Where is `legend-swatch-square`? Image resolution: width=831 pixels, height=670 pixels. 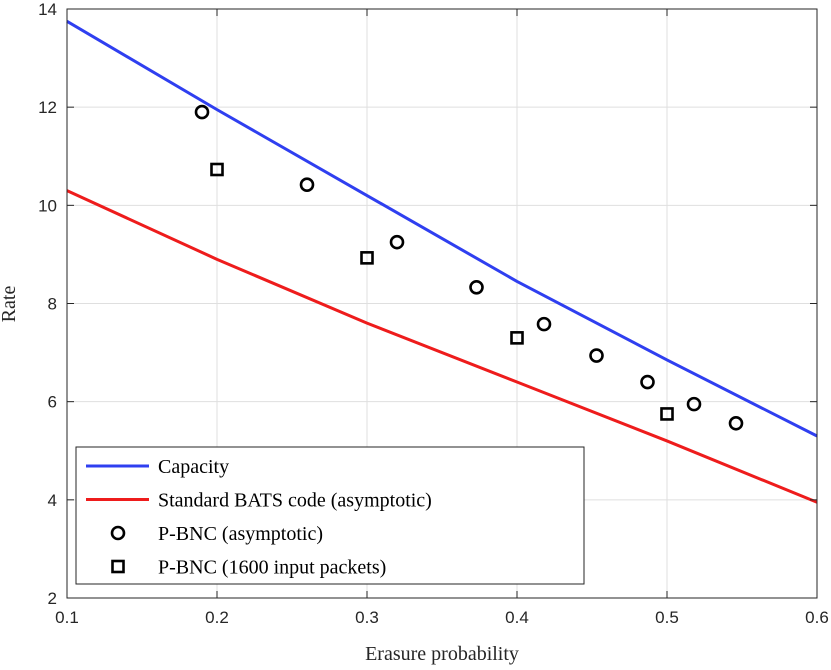
legend-swatch-square is located at coordinates (118, 566).